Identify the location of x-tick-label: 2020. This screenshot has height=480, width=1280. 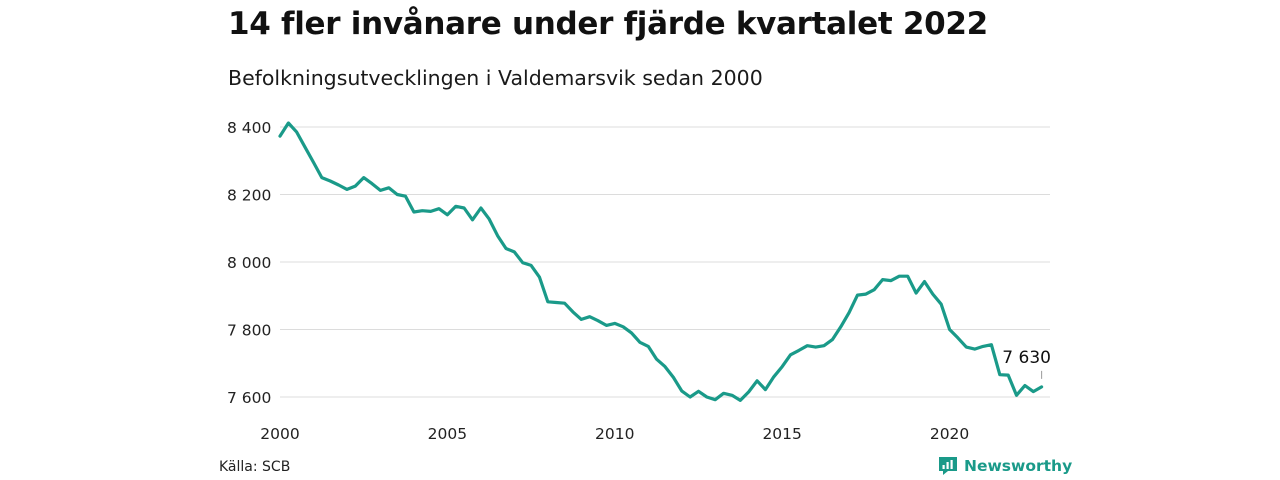
(949, 434).